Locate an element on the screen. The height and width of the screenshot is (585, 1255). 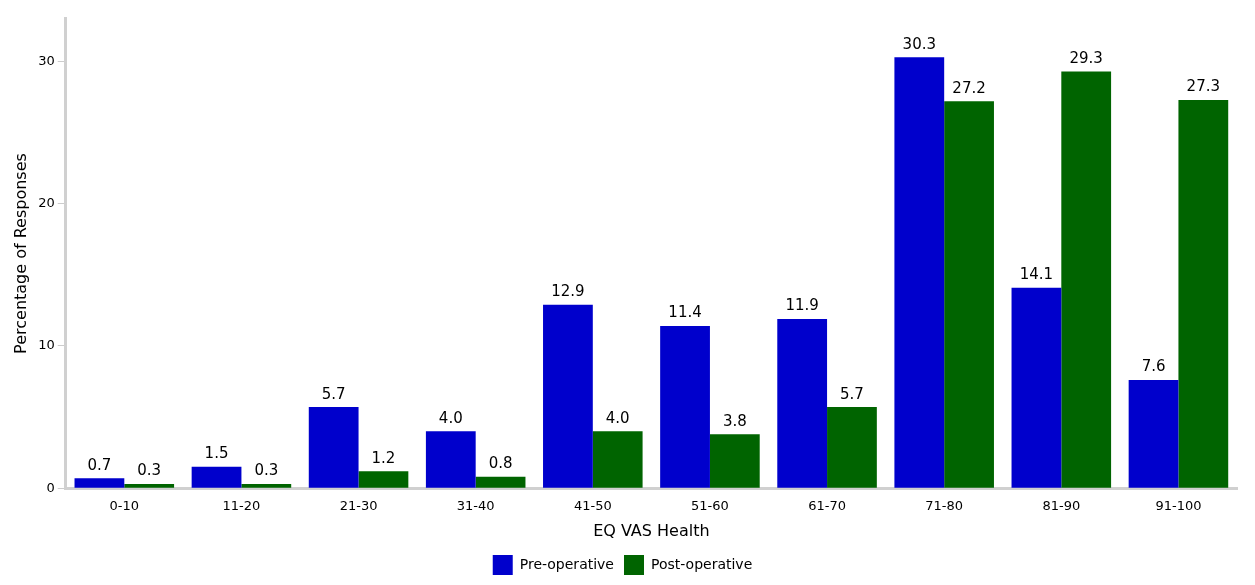
legend-label: Post-operative is located at coordinates (701, 563).